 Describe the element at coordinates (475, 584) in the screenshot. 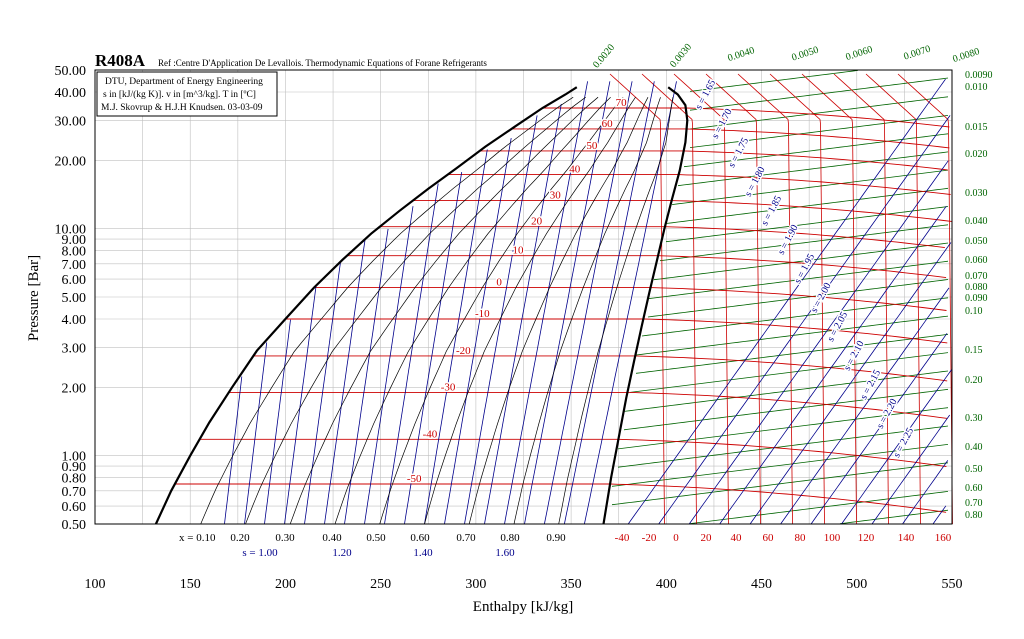

I see `x-tick-label: 300` at that location.